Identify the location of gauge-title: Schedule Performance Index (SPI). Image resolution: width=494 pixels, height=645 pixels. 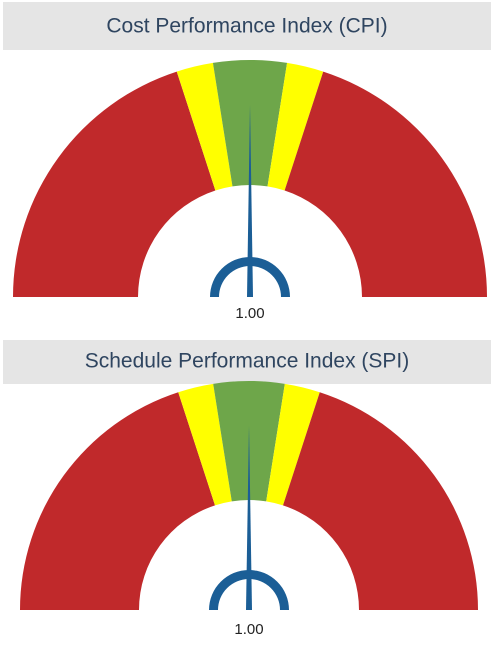
(247, 361).